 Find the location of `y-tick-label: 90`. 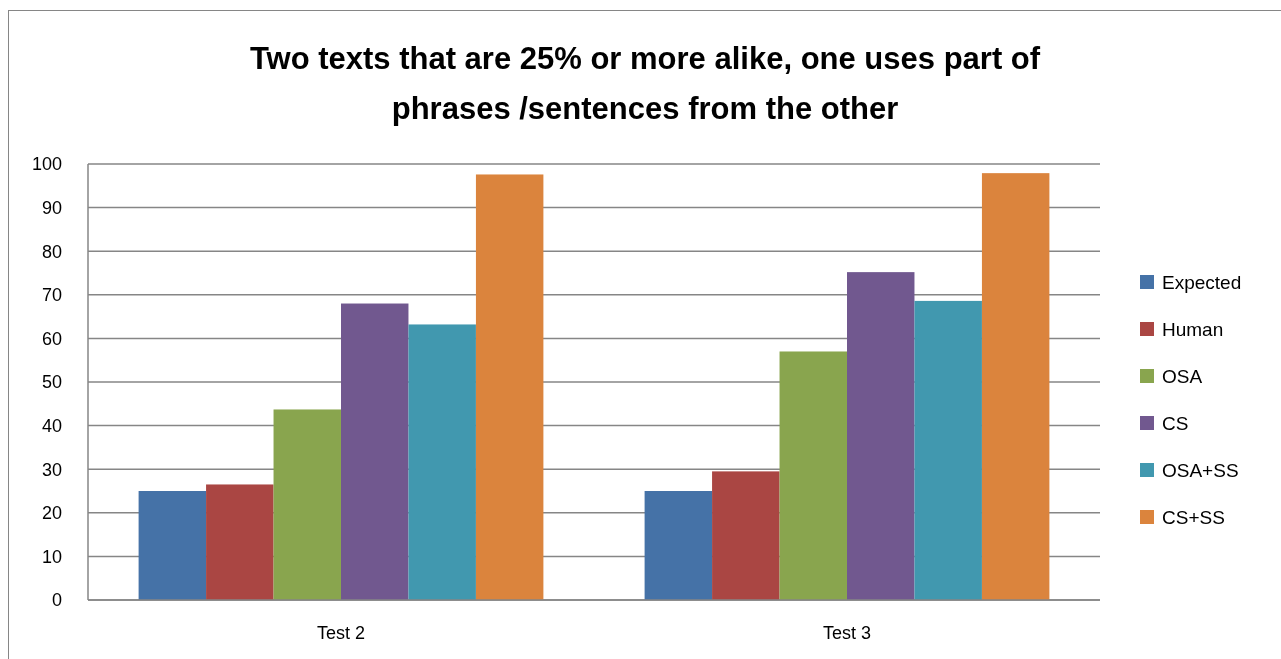

y-tick-label: 90 is located at coordinates (51, 207).